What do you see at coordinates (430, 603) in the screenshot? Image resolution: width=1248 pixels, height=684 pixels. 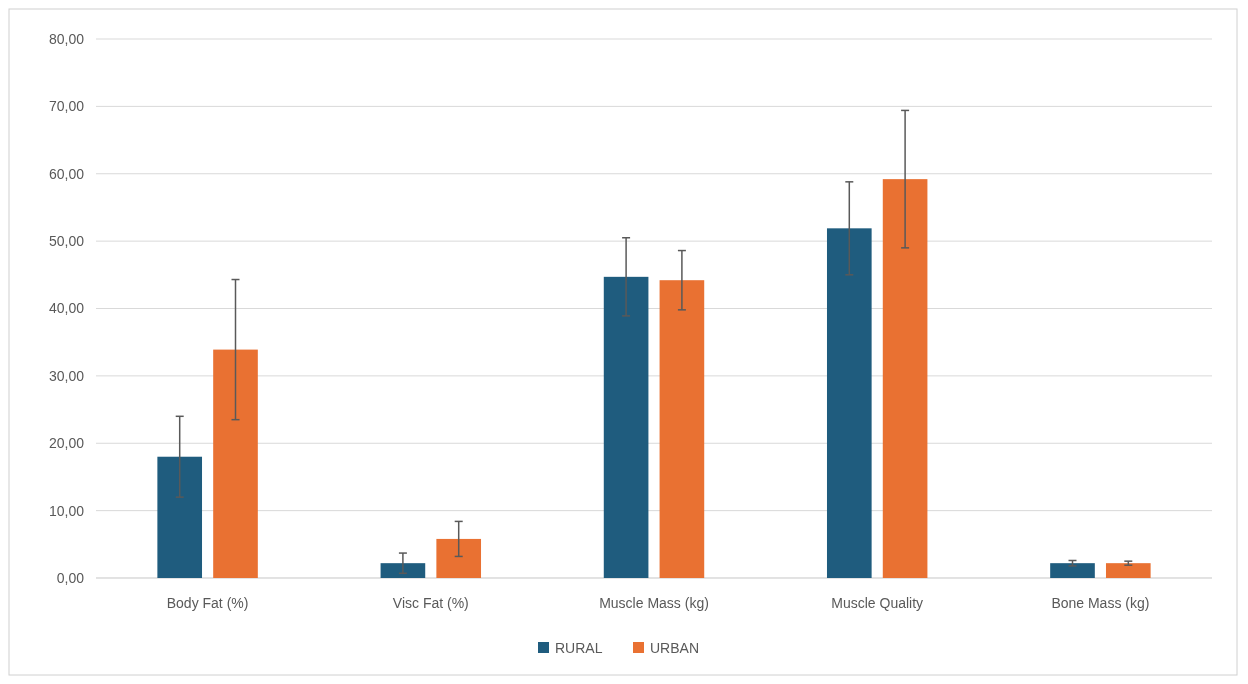 I see `x-tick-label: Visc Fat (%)` at bounding box center [430, 603].